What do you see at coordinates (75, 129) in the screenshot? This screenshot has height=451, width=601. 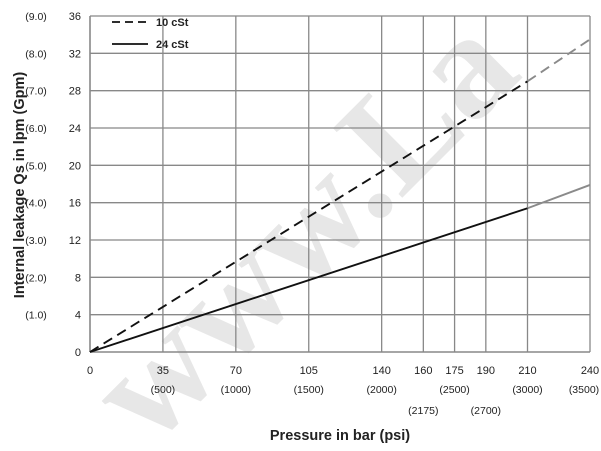 I see `y-tick-label-24: 24` at bounding box center [75, 129].